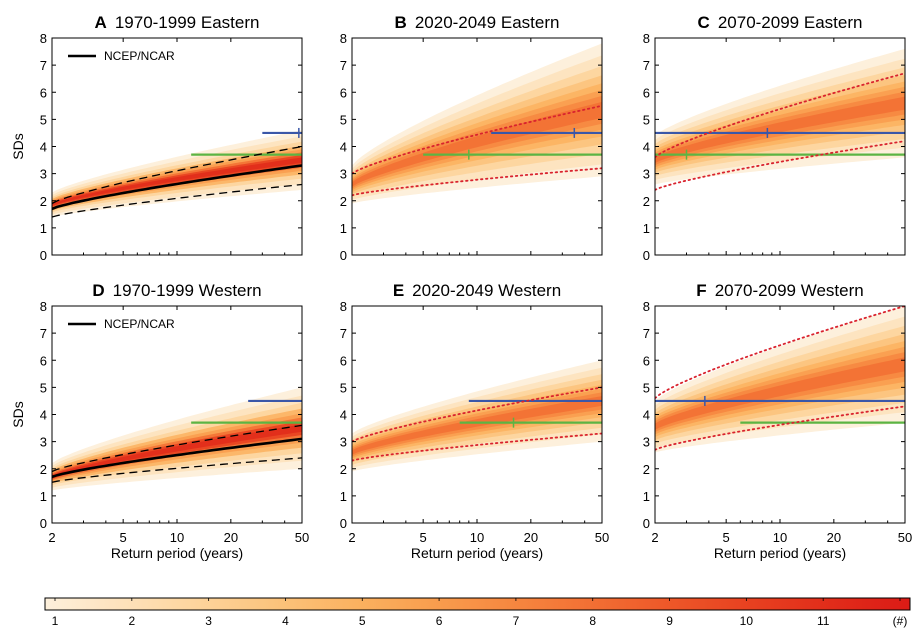  What do you see at coordinates (401, 22) in the screenshot?
I see `panel-letter: B` at bounding box center [401, 22].